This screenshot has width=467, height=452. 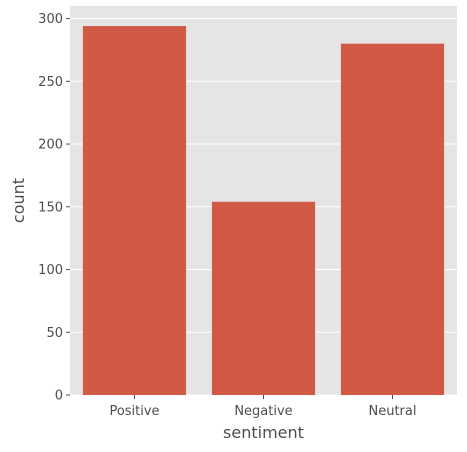 I want to click on x-tick-label-negative: Negative, so click(x=263, y=411).